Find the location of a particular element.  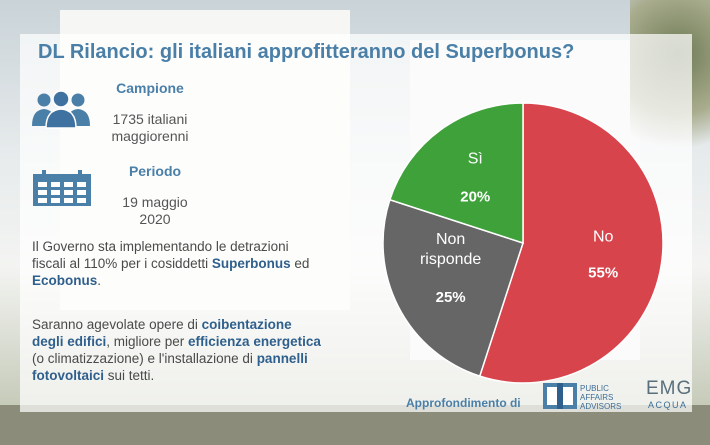

pie-slice-non-risponde is located at coordinates (453, 288).